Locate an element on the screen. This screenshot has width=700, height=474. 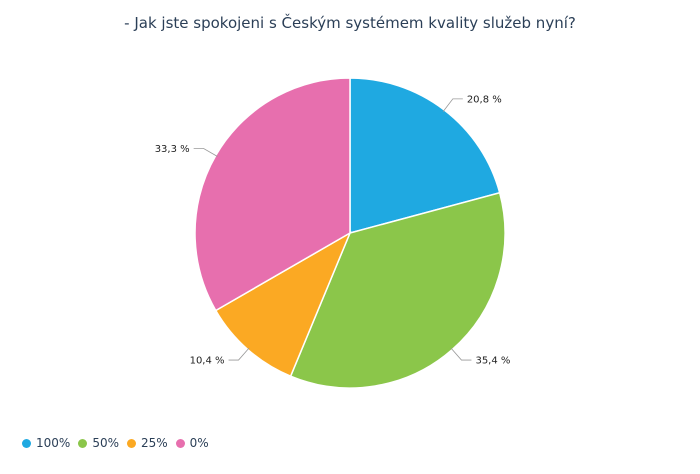
data-label-50: 35,4 % is located at coordinates (492, 361).